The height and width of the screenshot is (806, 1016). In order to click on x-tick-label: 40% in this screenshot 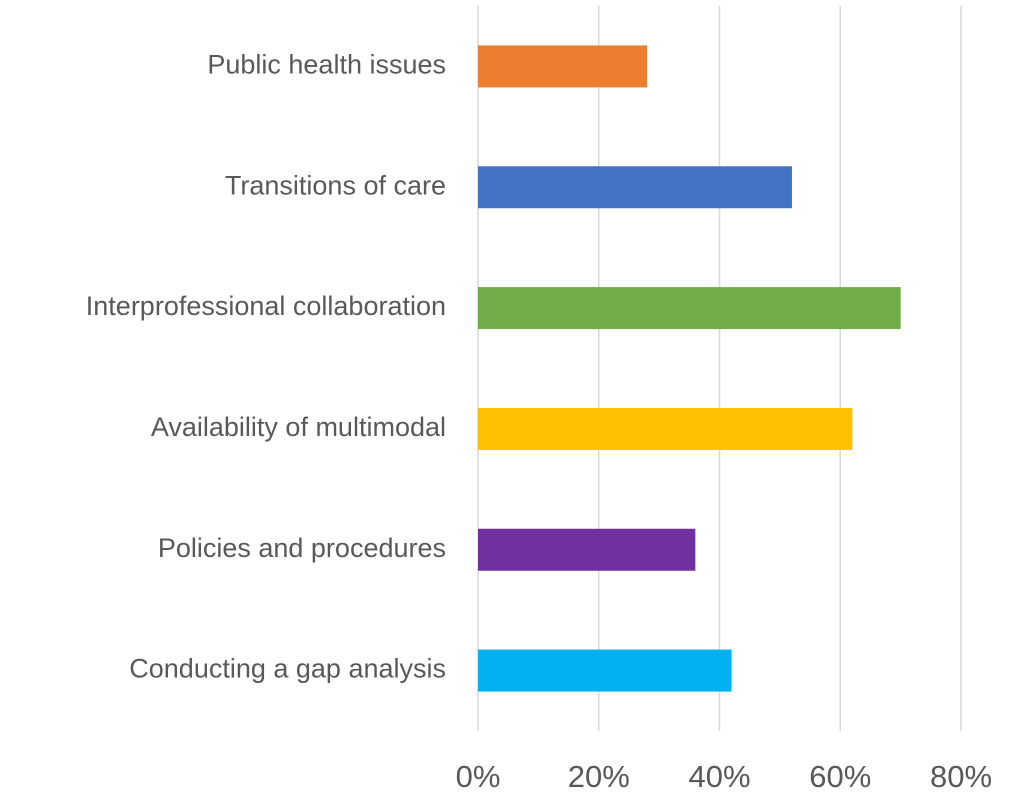, I will do `click(719, 776)`.